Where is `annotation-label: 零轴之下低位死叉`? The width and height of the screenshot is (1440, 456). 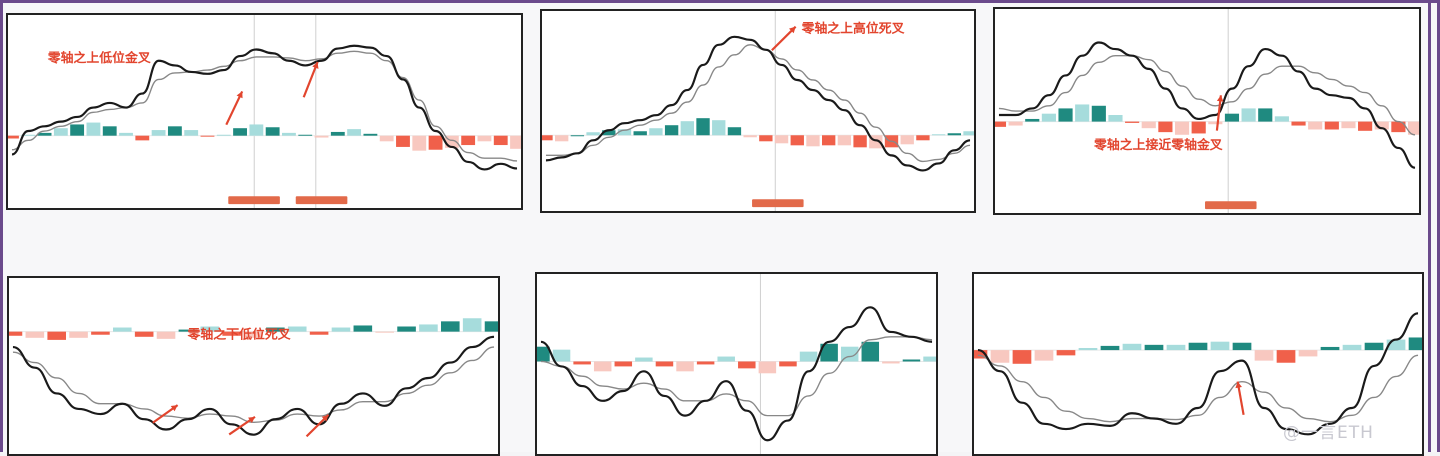
annotation-label: 零轴之下低位死叉 is located at coordinates (239, 335).